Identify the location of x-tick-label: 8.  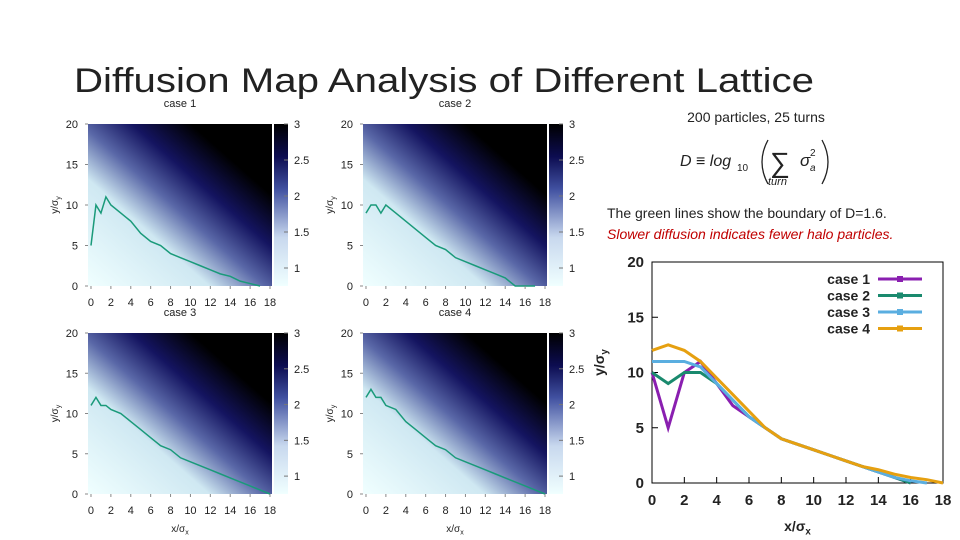
(445, 303).